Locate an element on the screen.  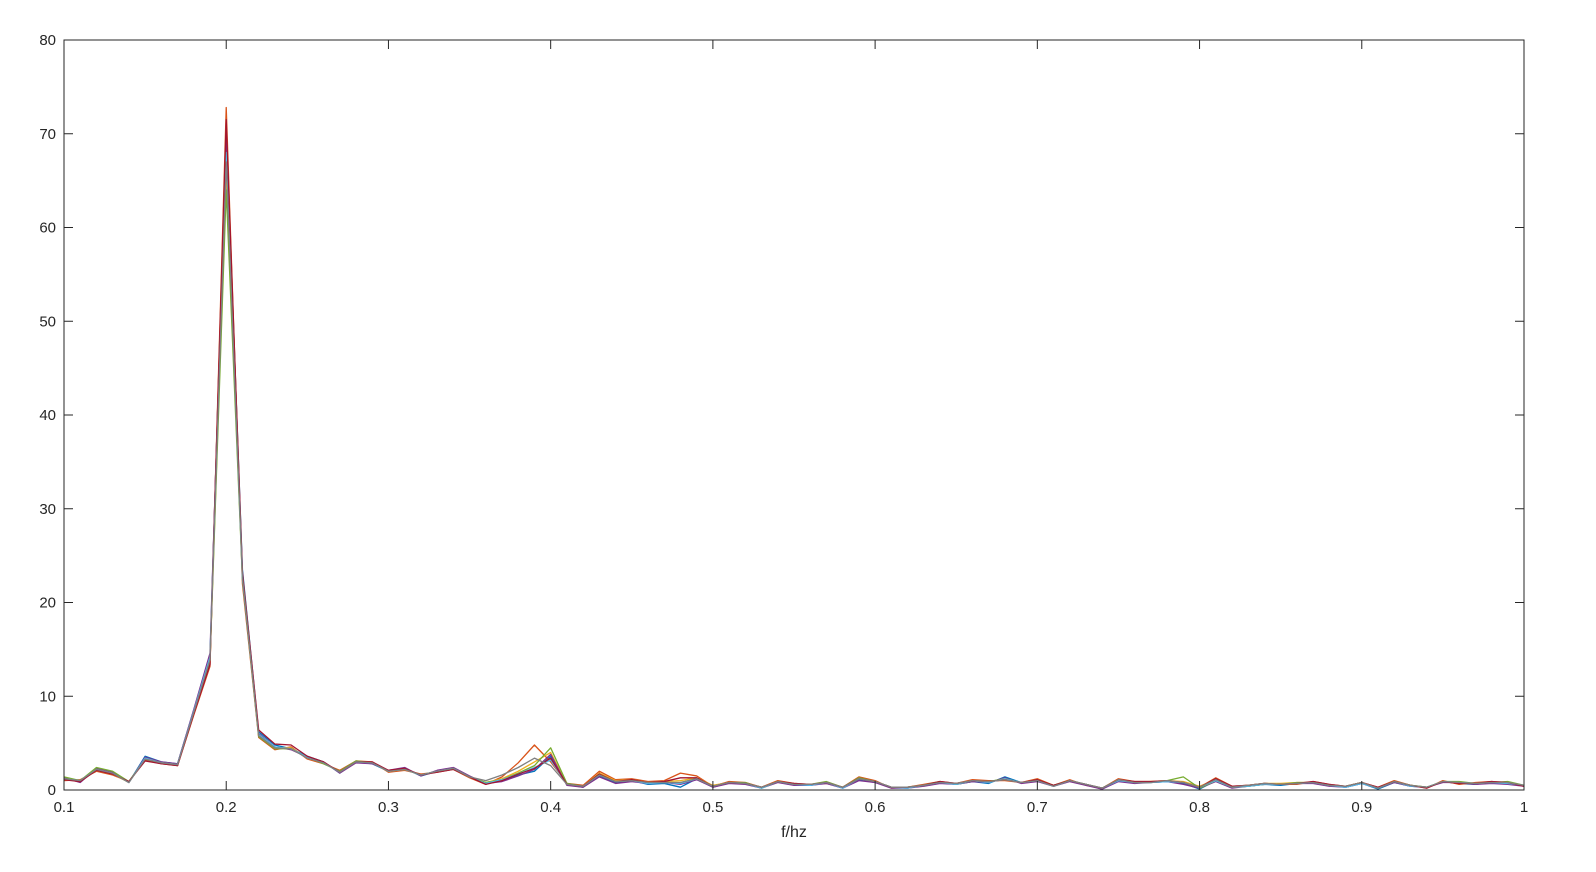
y-tick-label: 80 is located at coordinates (47, 40).